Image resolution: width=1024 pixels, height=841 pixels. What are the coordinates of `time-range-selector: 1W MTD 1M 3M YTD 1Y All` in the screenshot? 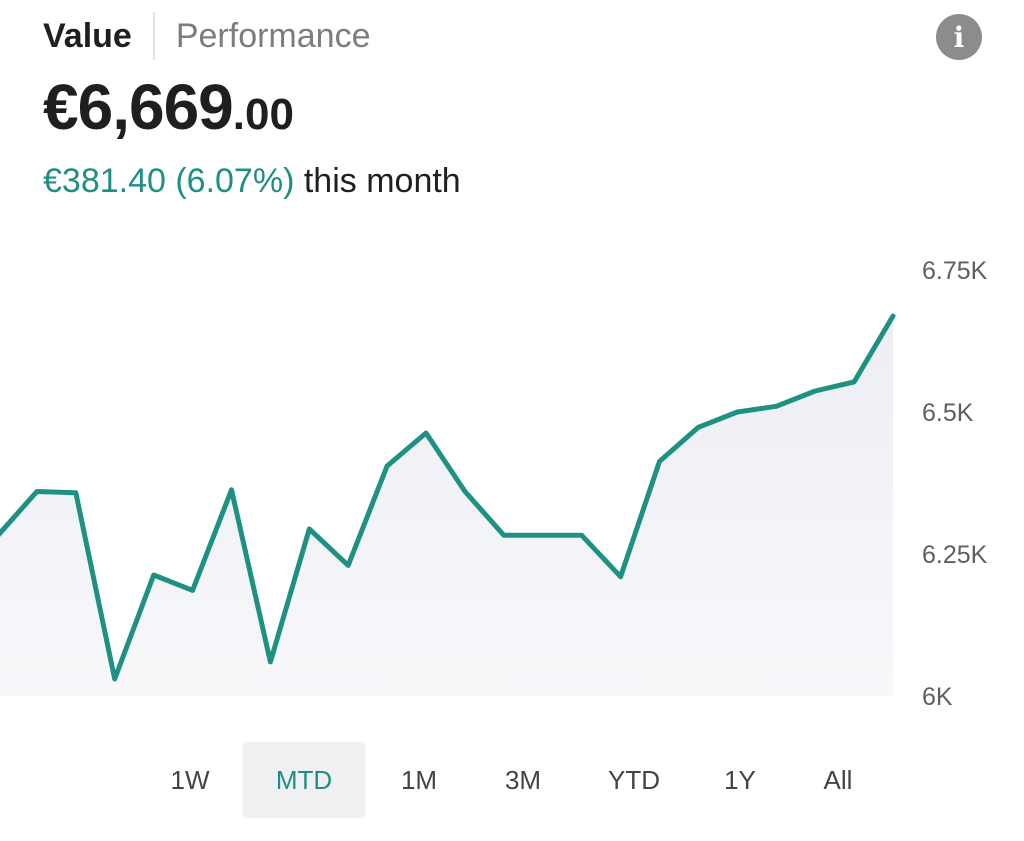 It's located at (512, 780).